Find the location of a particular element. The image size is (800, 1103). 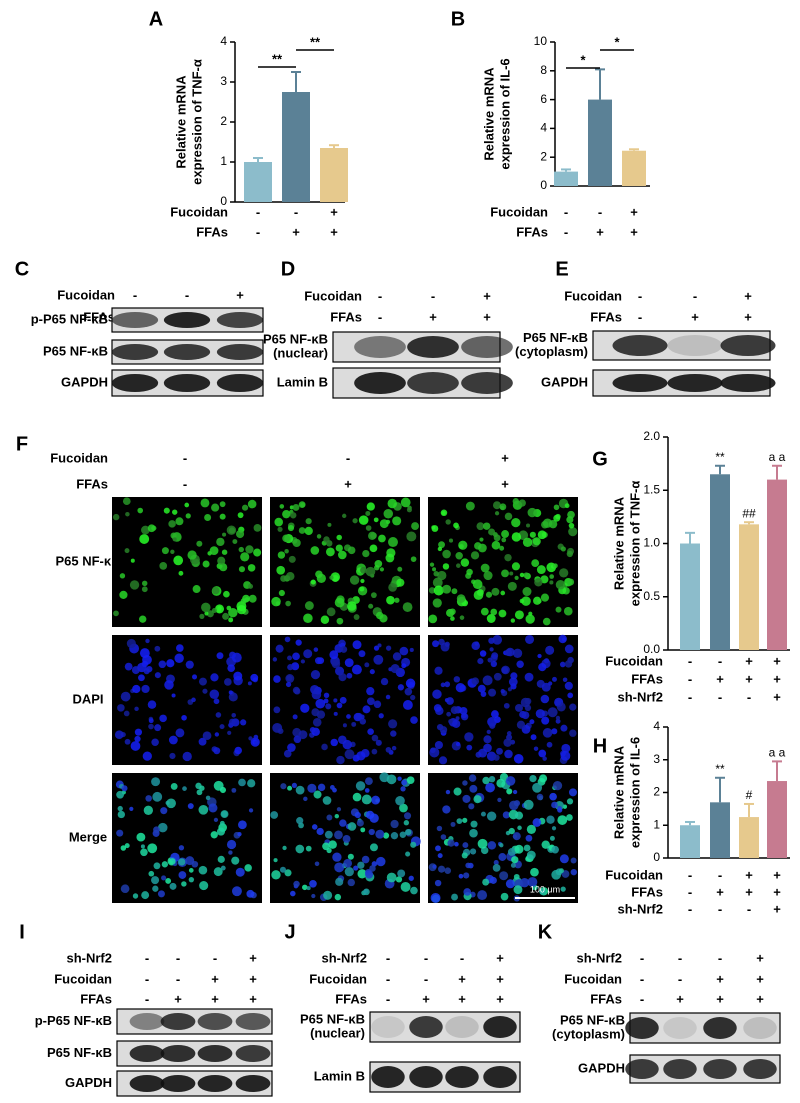

y-tick-label: 0.5 is located at coordinates (651, 596).